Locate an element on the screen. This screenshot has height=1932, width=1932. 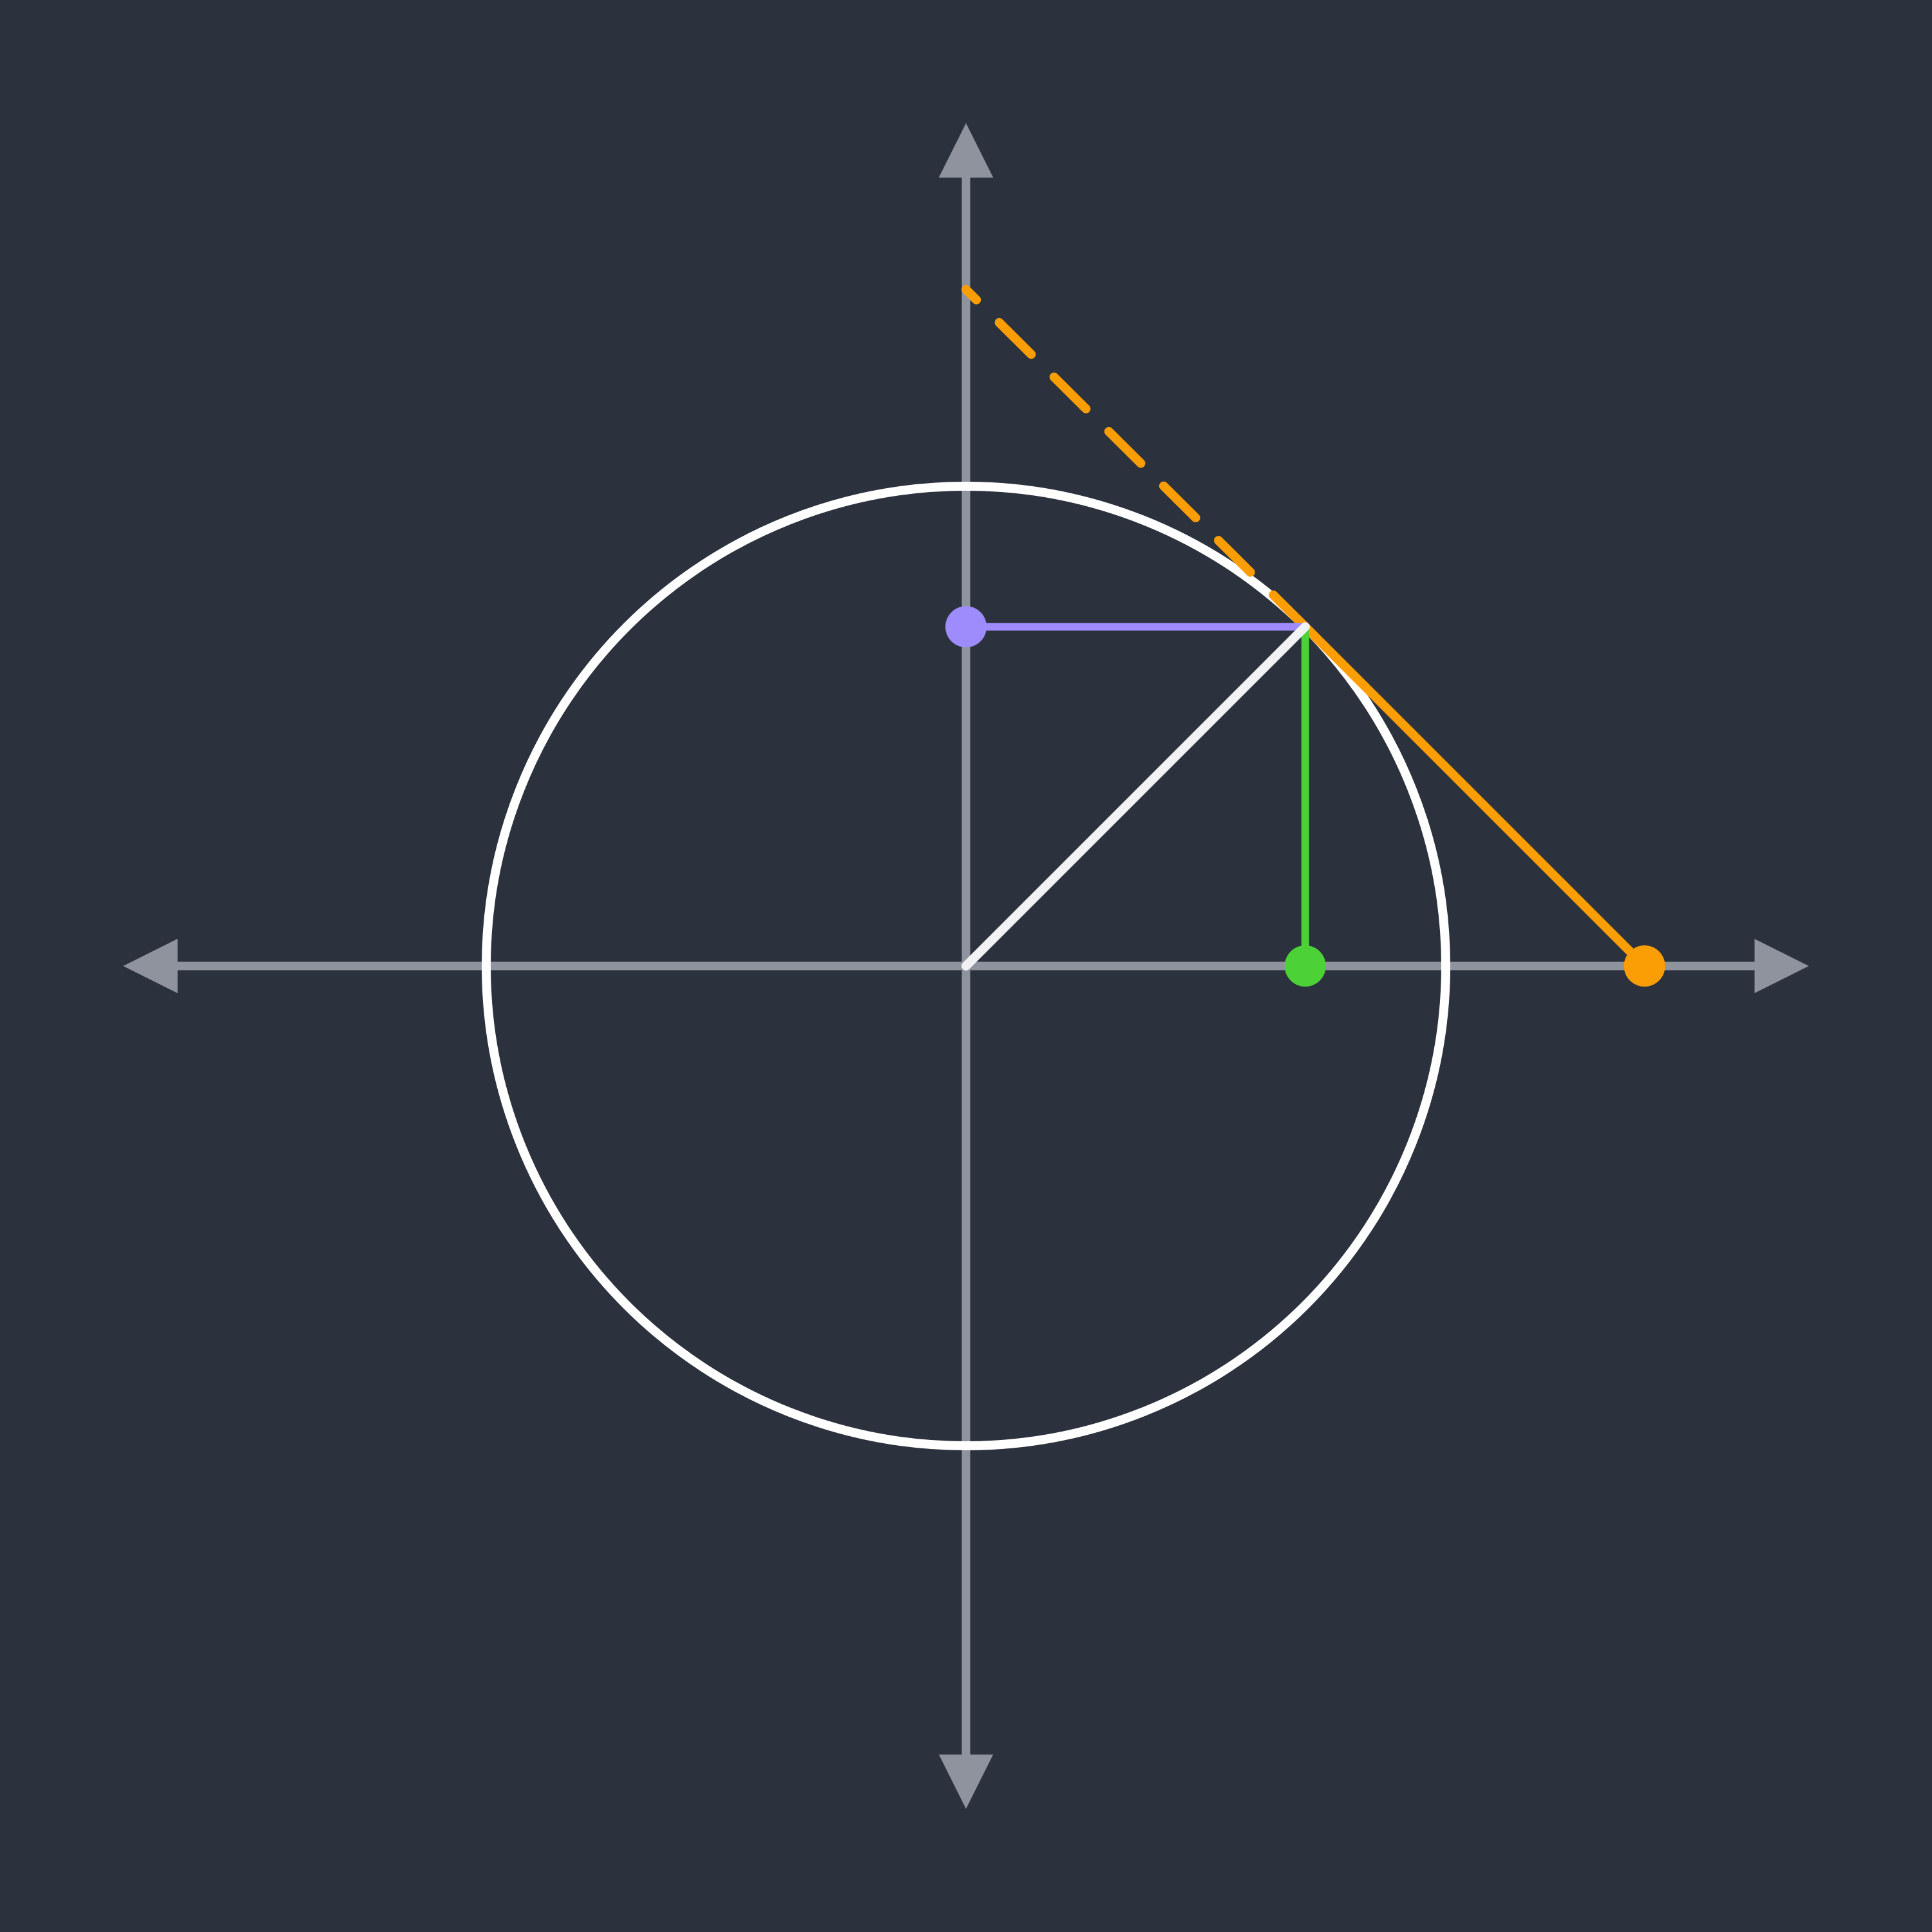
radius-line is located at coordinates (1135, 796).